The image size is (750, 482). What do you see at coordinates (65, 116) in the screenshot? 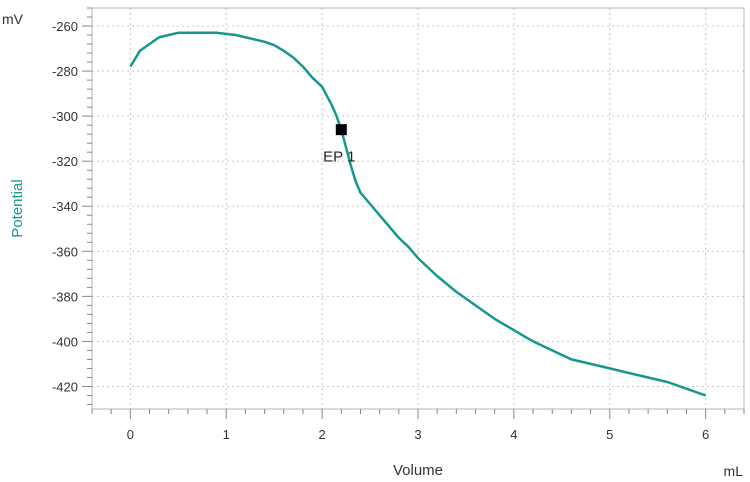
I see `y-tick-label: -300` at bounding box center [65, 116].